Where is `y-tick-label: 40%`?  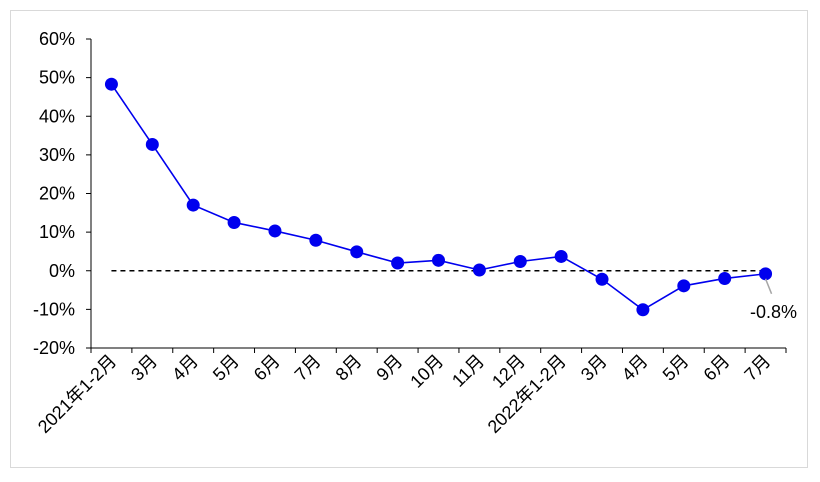 y-tick-label: 40% is located at coordinates (57, 116).